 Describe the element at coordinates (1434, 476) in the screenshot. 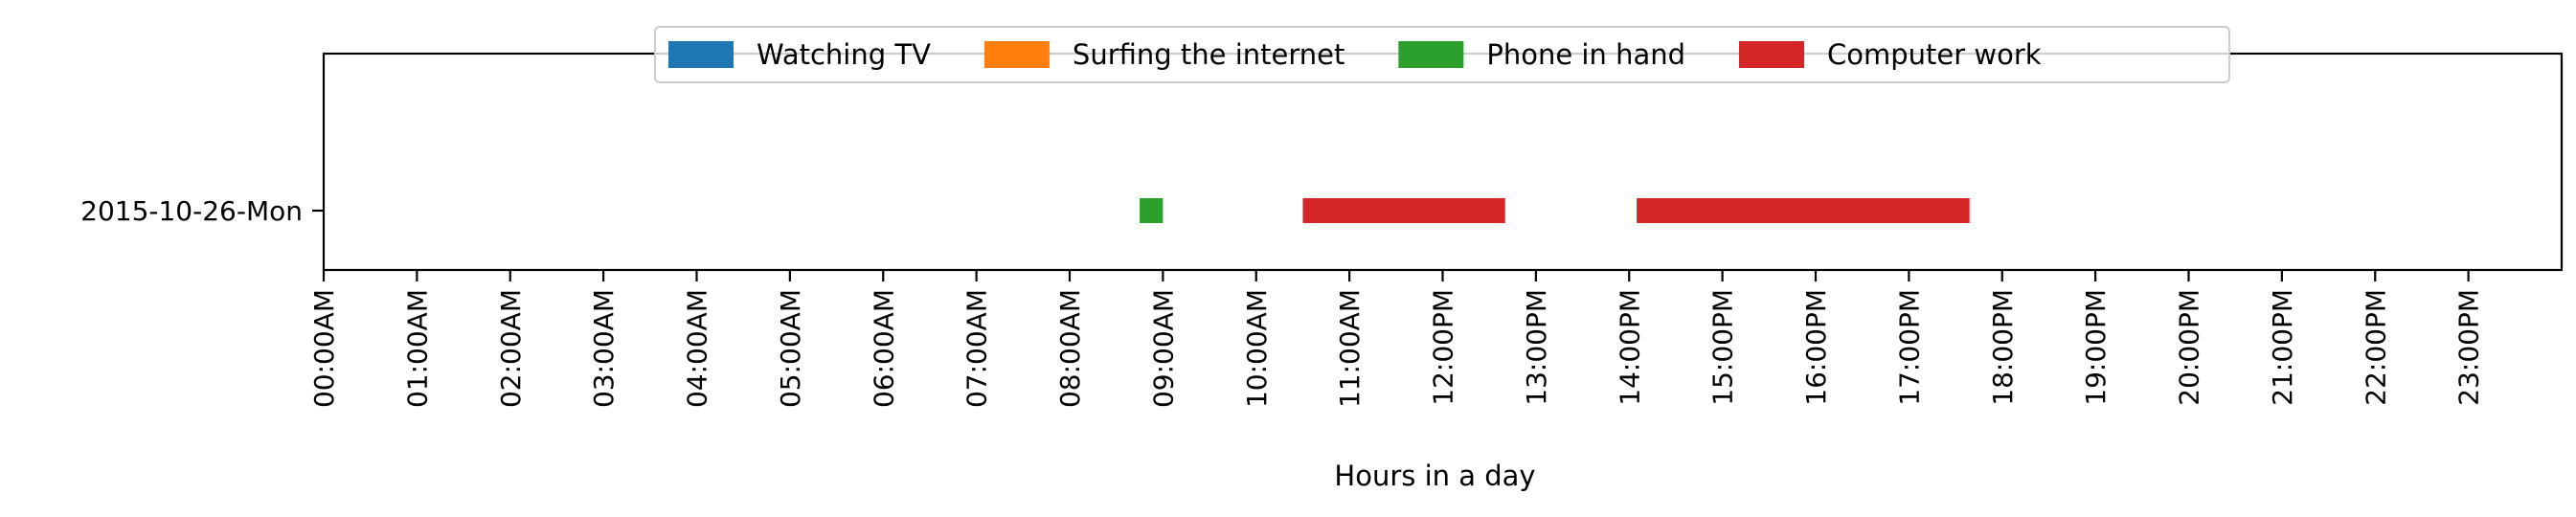

I see `x-axis-title: Hours in a day` at that location.